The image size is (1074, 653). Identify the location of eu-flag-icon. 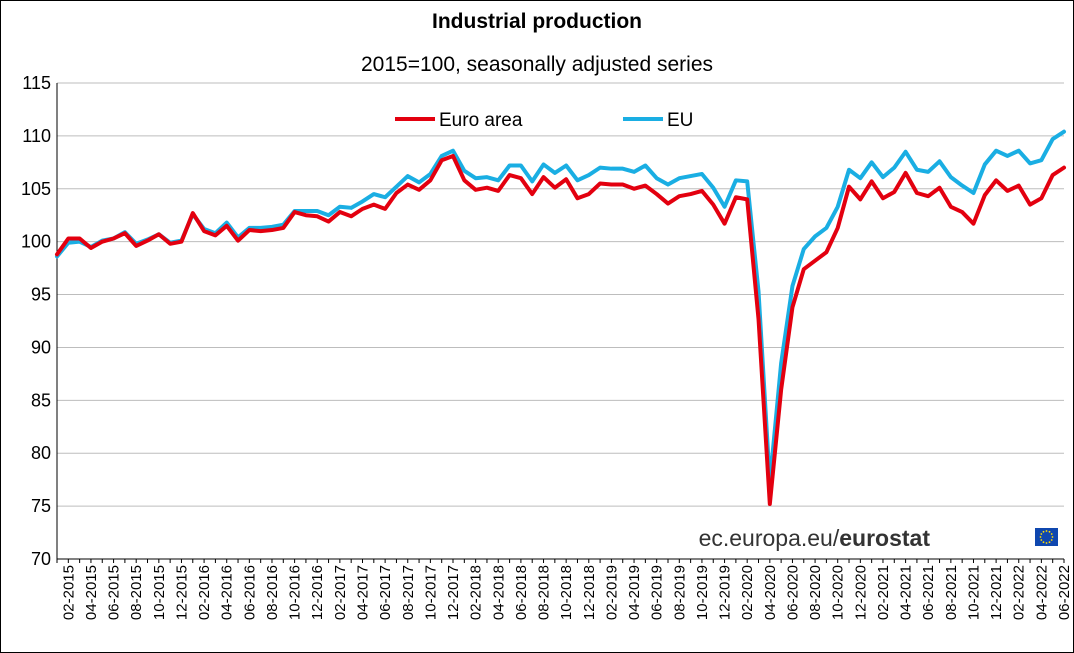
(1046, 537).